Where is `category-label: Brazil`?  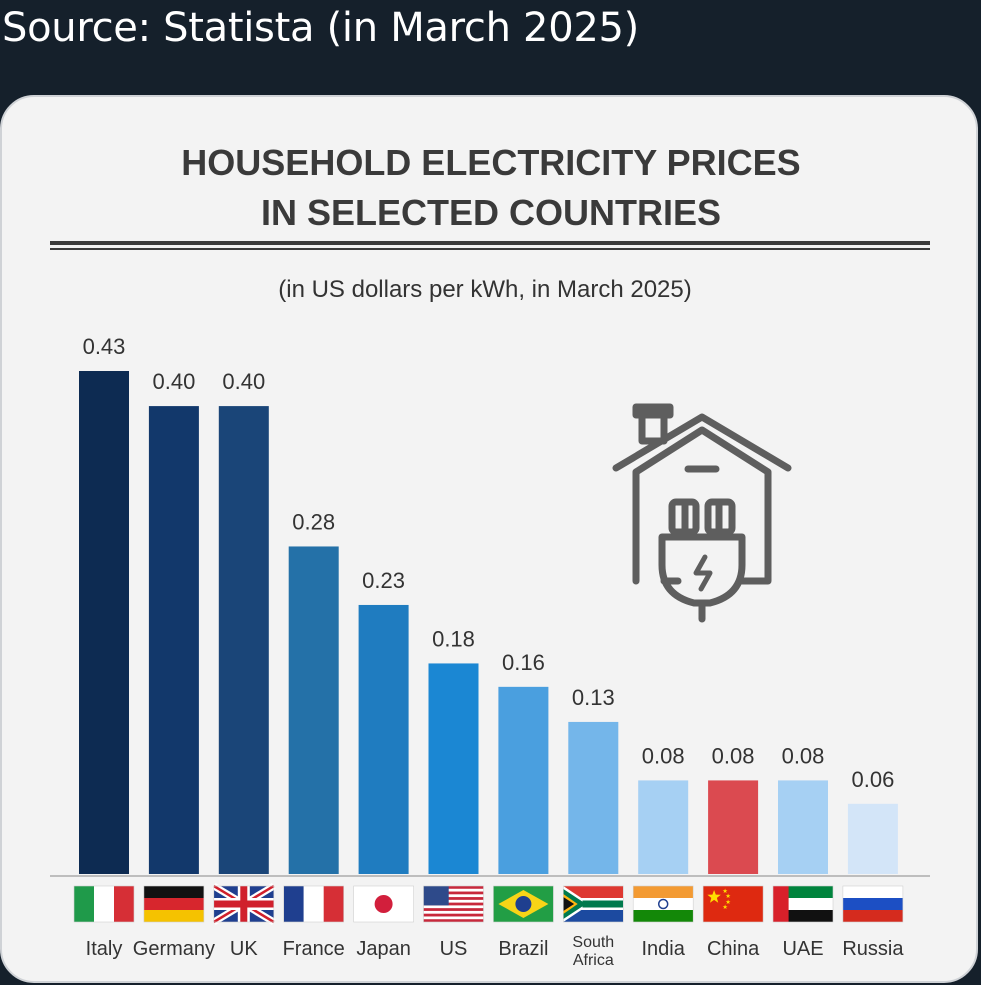
category-label: Brazil is located at coordinates (523, 949).